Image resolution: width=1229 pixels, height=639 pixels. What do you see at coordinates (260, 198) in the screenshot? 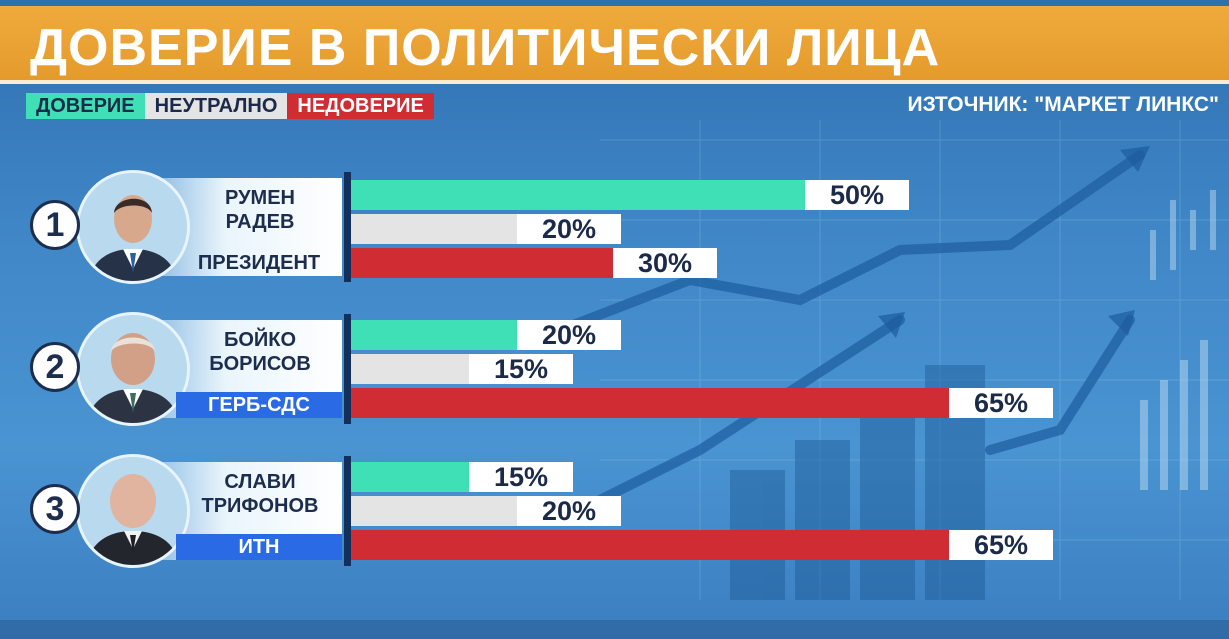
I see `first-name: РУМЕН` at bounding box center [260, 198].